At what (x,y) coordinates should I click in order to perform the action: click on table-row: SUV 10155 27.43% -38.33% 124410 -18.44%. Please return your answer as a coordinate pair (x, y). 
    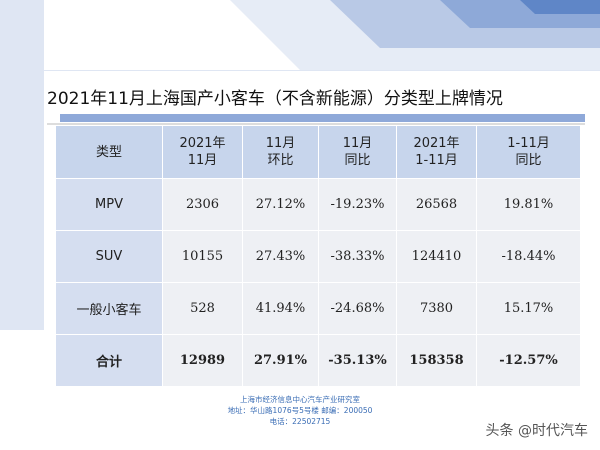
    Looking at the image, I should click on (318, 256).